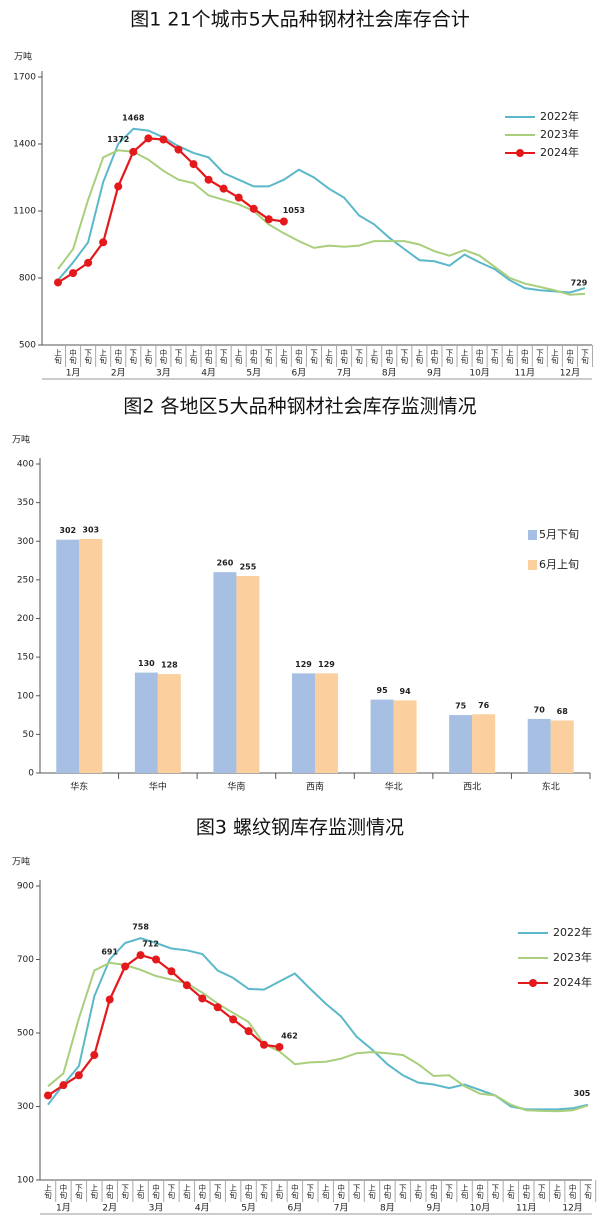 The width and height of the screenshot is (600, 1216). I want to click on data-label: 691, so click(109, 951).